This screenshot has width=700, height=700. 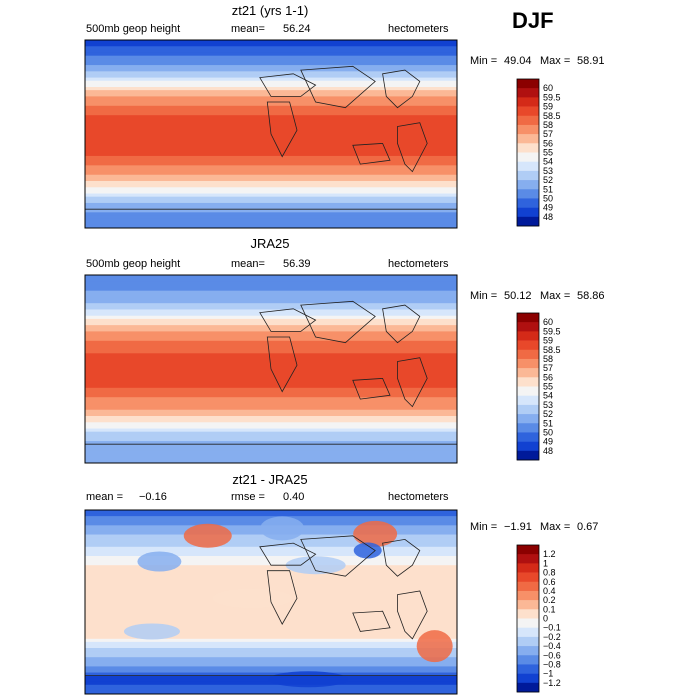 What do you see at coordinates (270, 243) in the screenshot?
I see `panel-2-title: JRA25` at bounding box center [270, 243].